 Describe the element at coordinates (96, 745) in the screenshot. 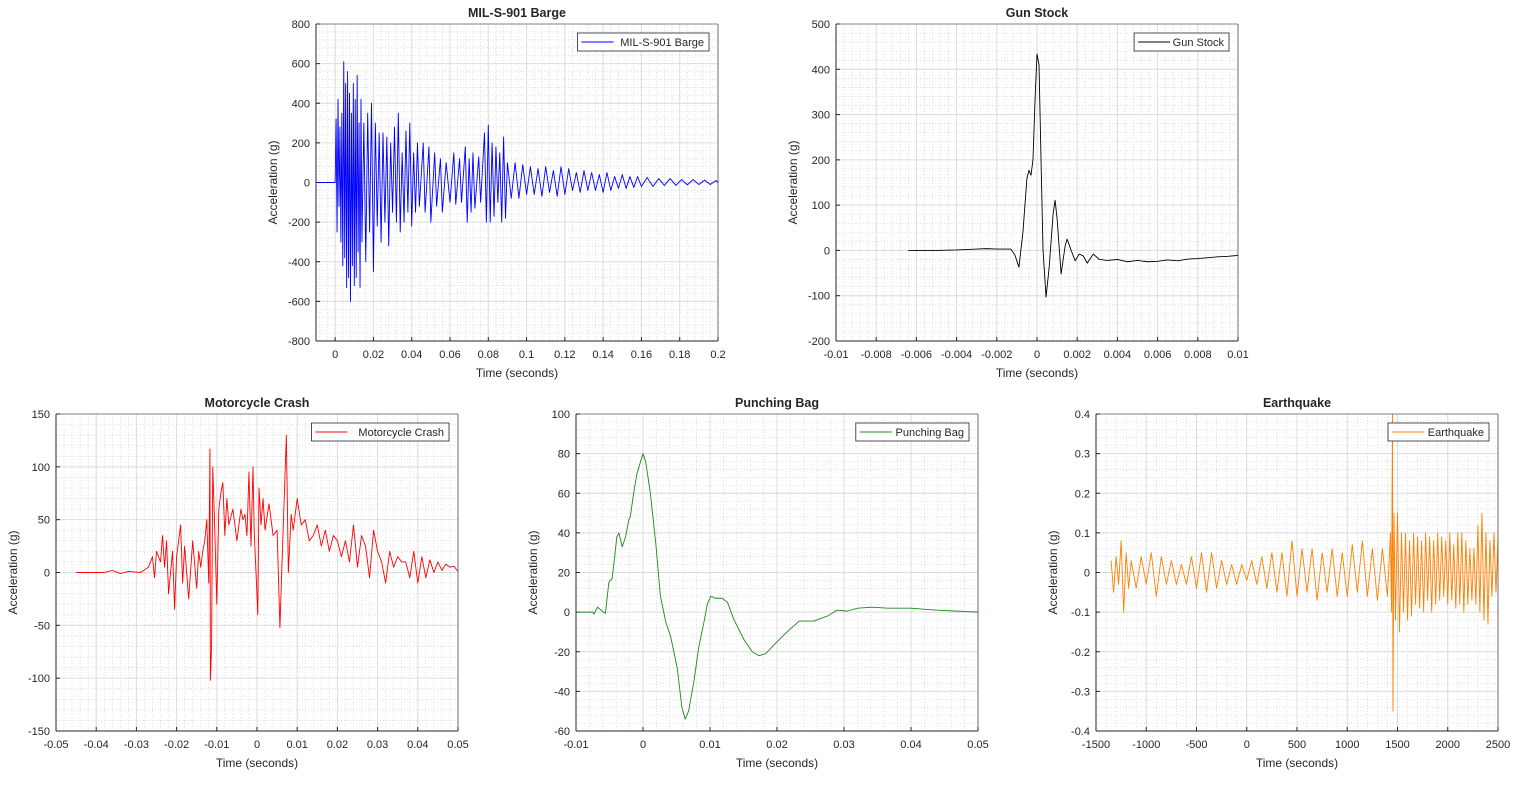

I see `x-tick-label: -0.04` at that location.